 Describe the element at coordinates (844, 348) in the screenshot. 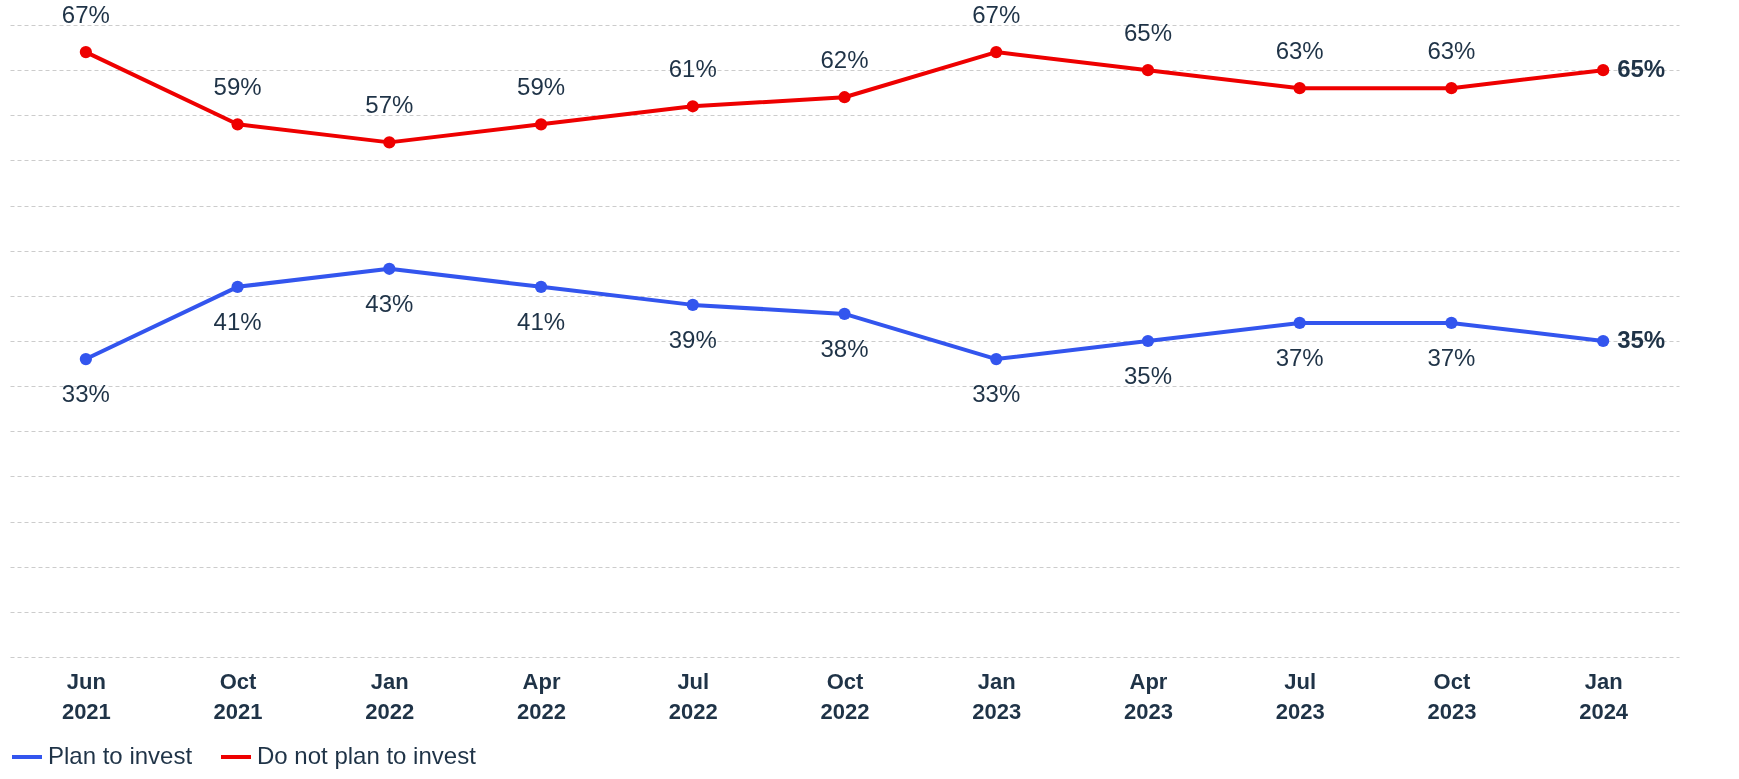

I see `data-label: 38%` at that location.